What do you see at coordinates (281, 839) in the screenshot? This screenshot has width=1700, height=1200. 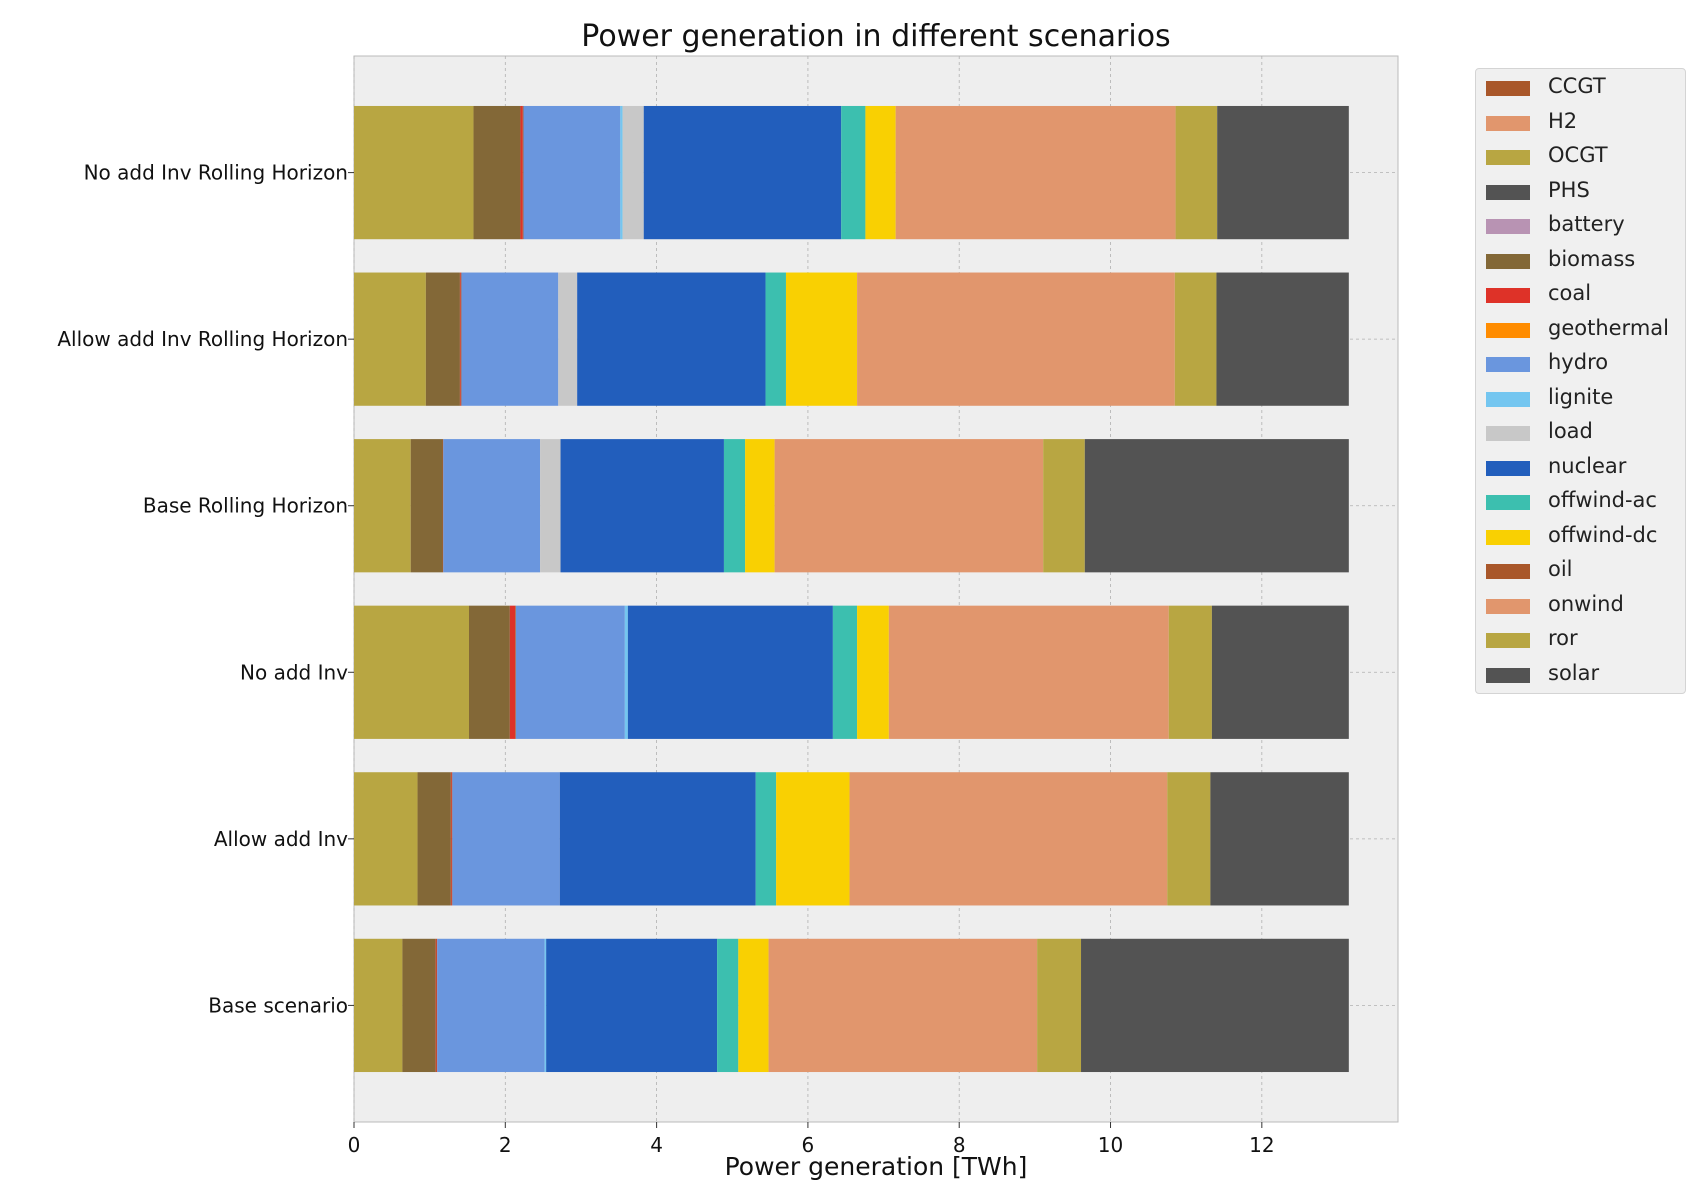 I see `y-tick-label: Allow add Inv` at bounding box center [281, 839].